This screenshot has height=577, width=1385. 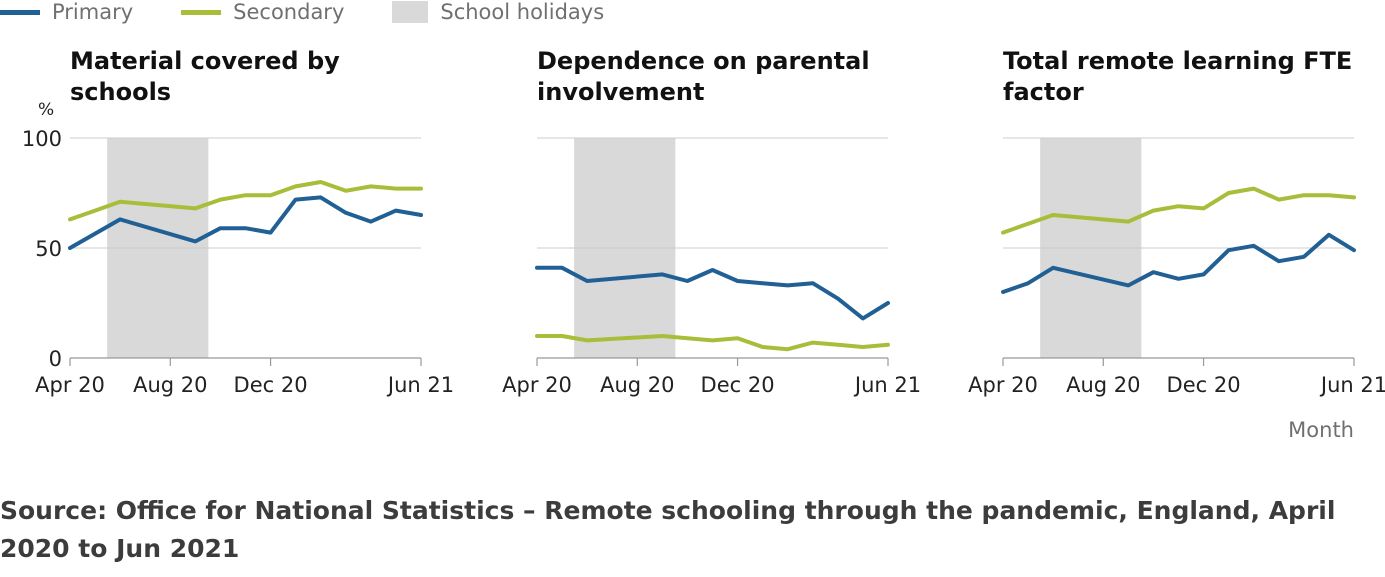 I want to click on legend-item-secondary: Secondary, so click(x=262, y=12).